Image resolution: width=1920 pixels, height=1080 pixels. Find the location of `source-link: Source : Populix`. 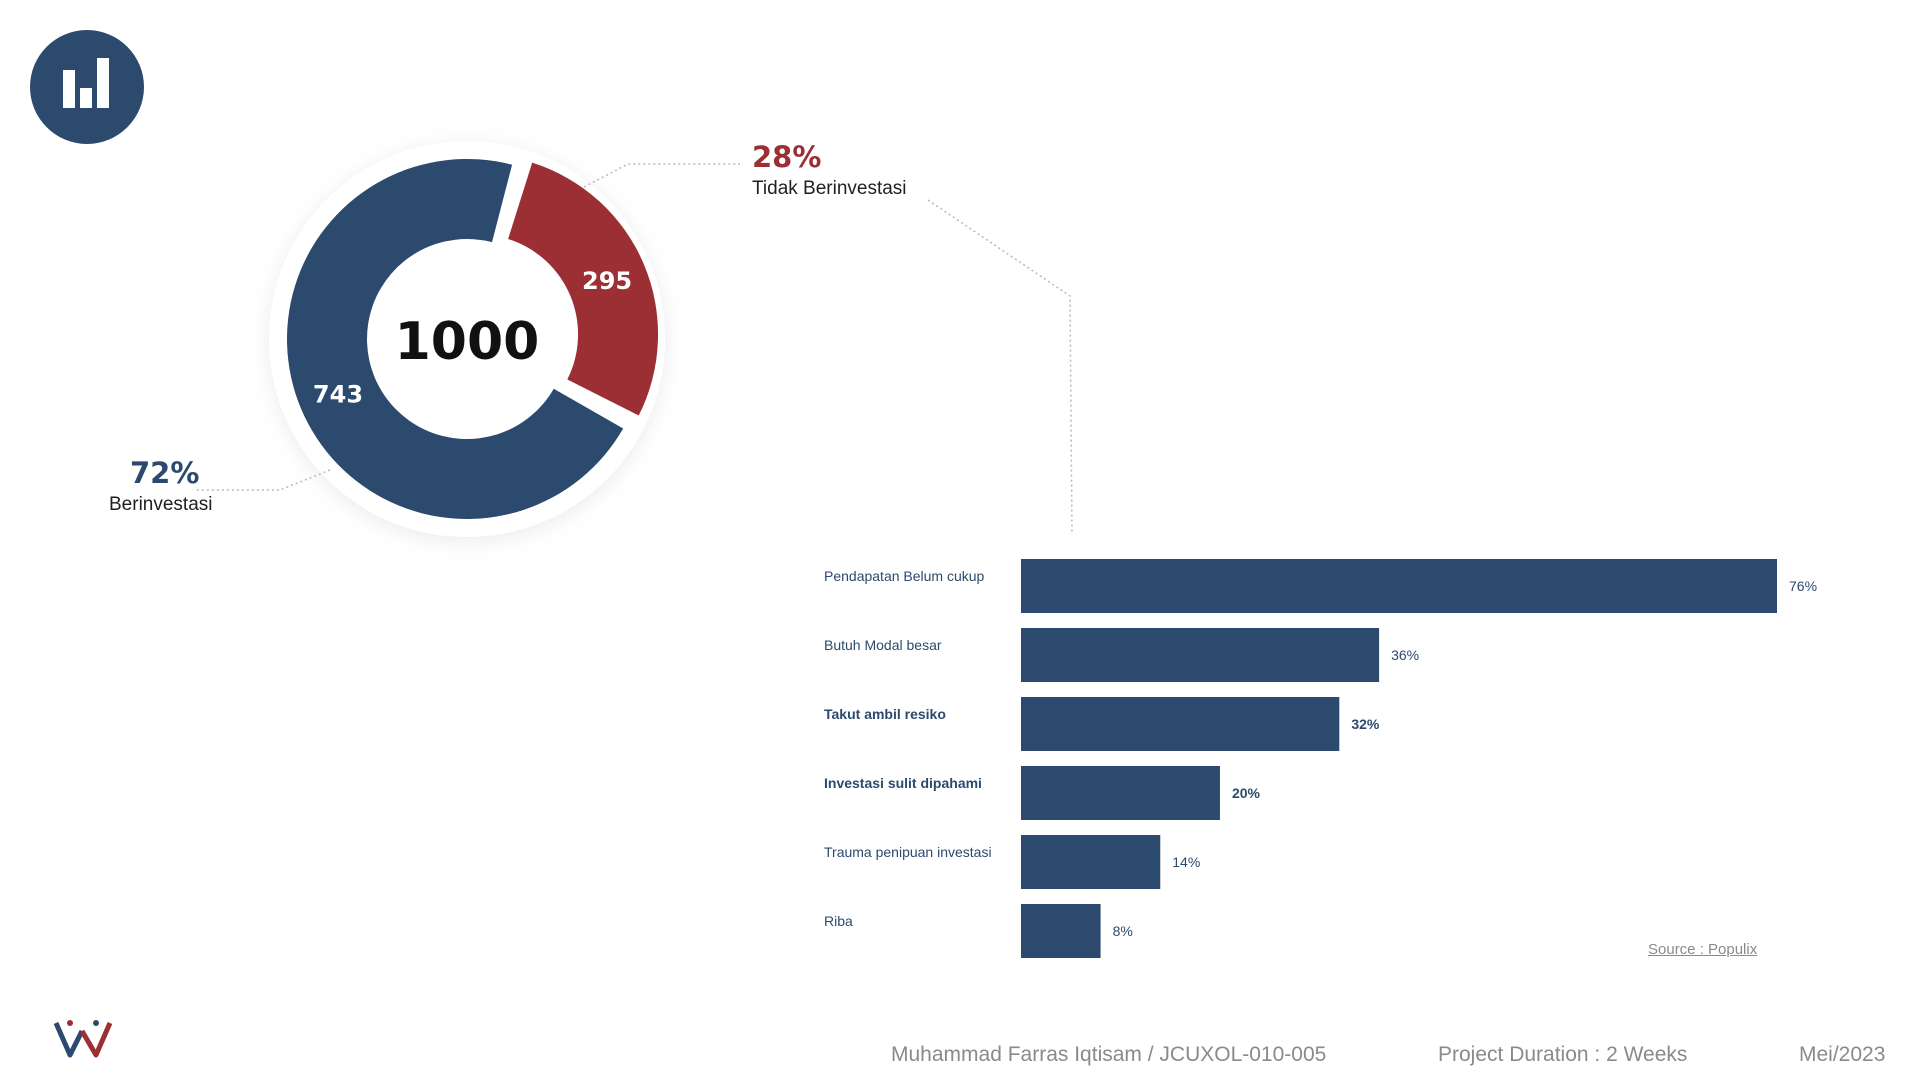

source-link: Source : Populix is located at coordinates (1703, 949).